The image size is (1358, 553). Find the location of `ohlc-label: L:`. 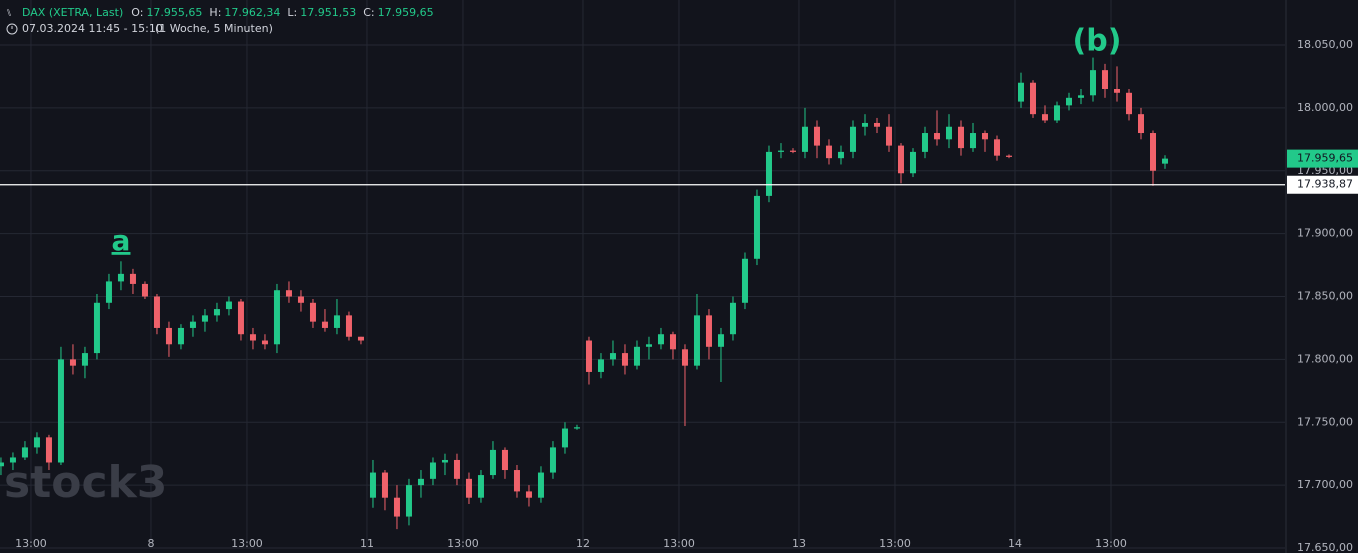

ohlc-label: L: is located at coordinates (292, 12).